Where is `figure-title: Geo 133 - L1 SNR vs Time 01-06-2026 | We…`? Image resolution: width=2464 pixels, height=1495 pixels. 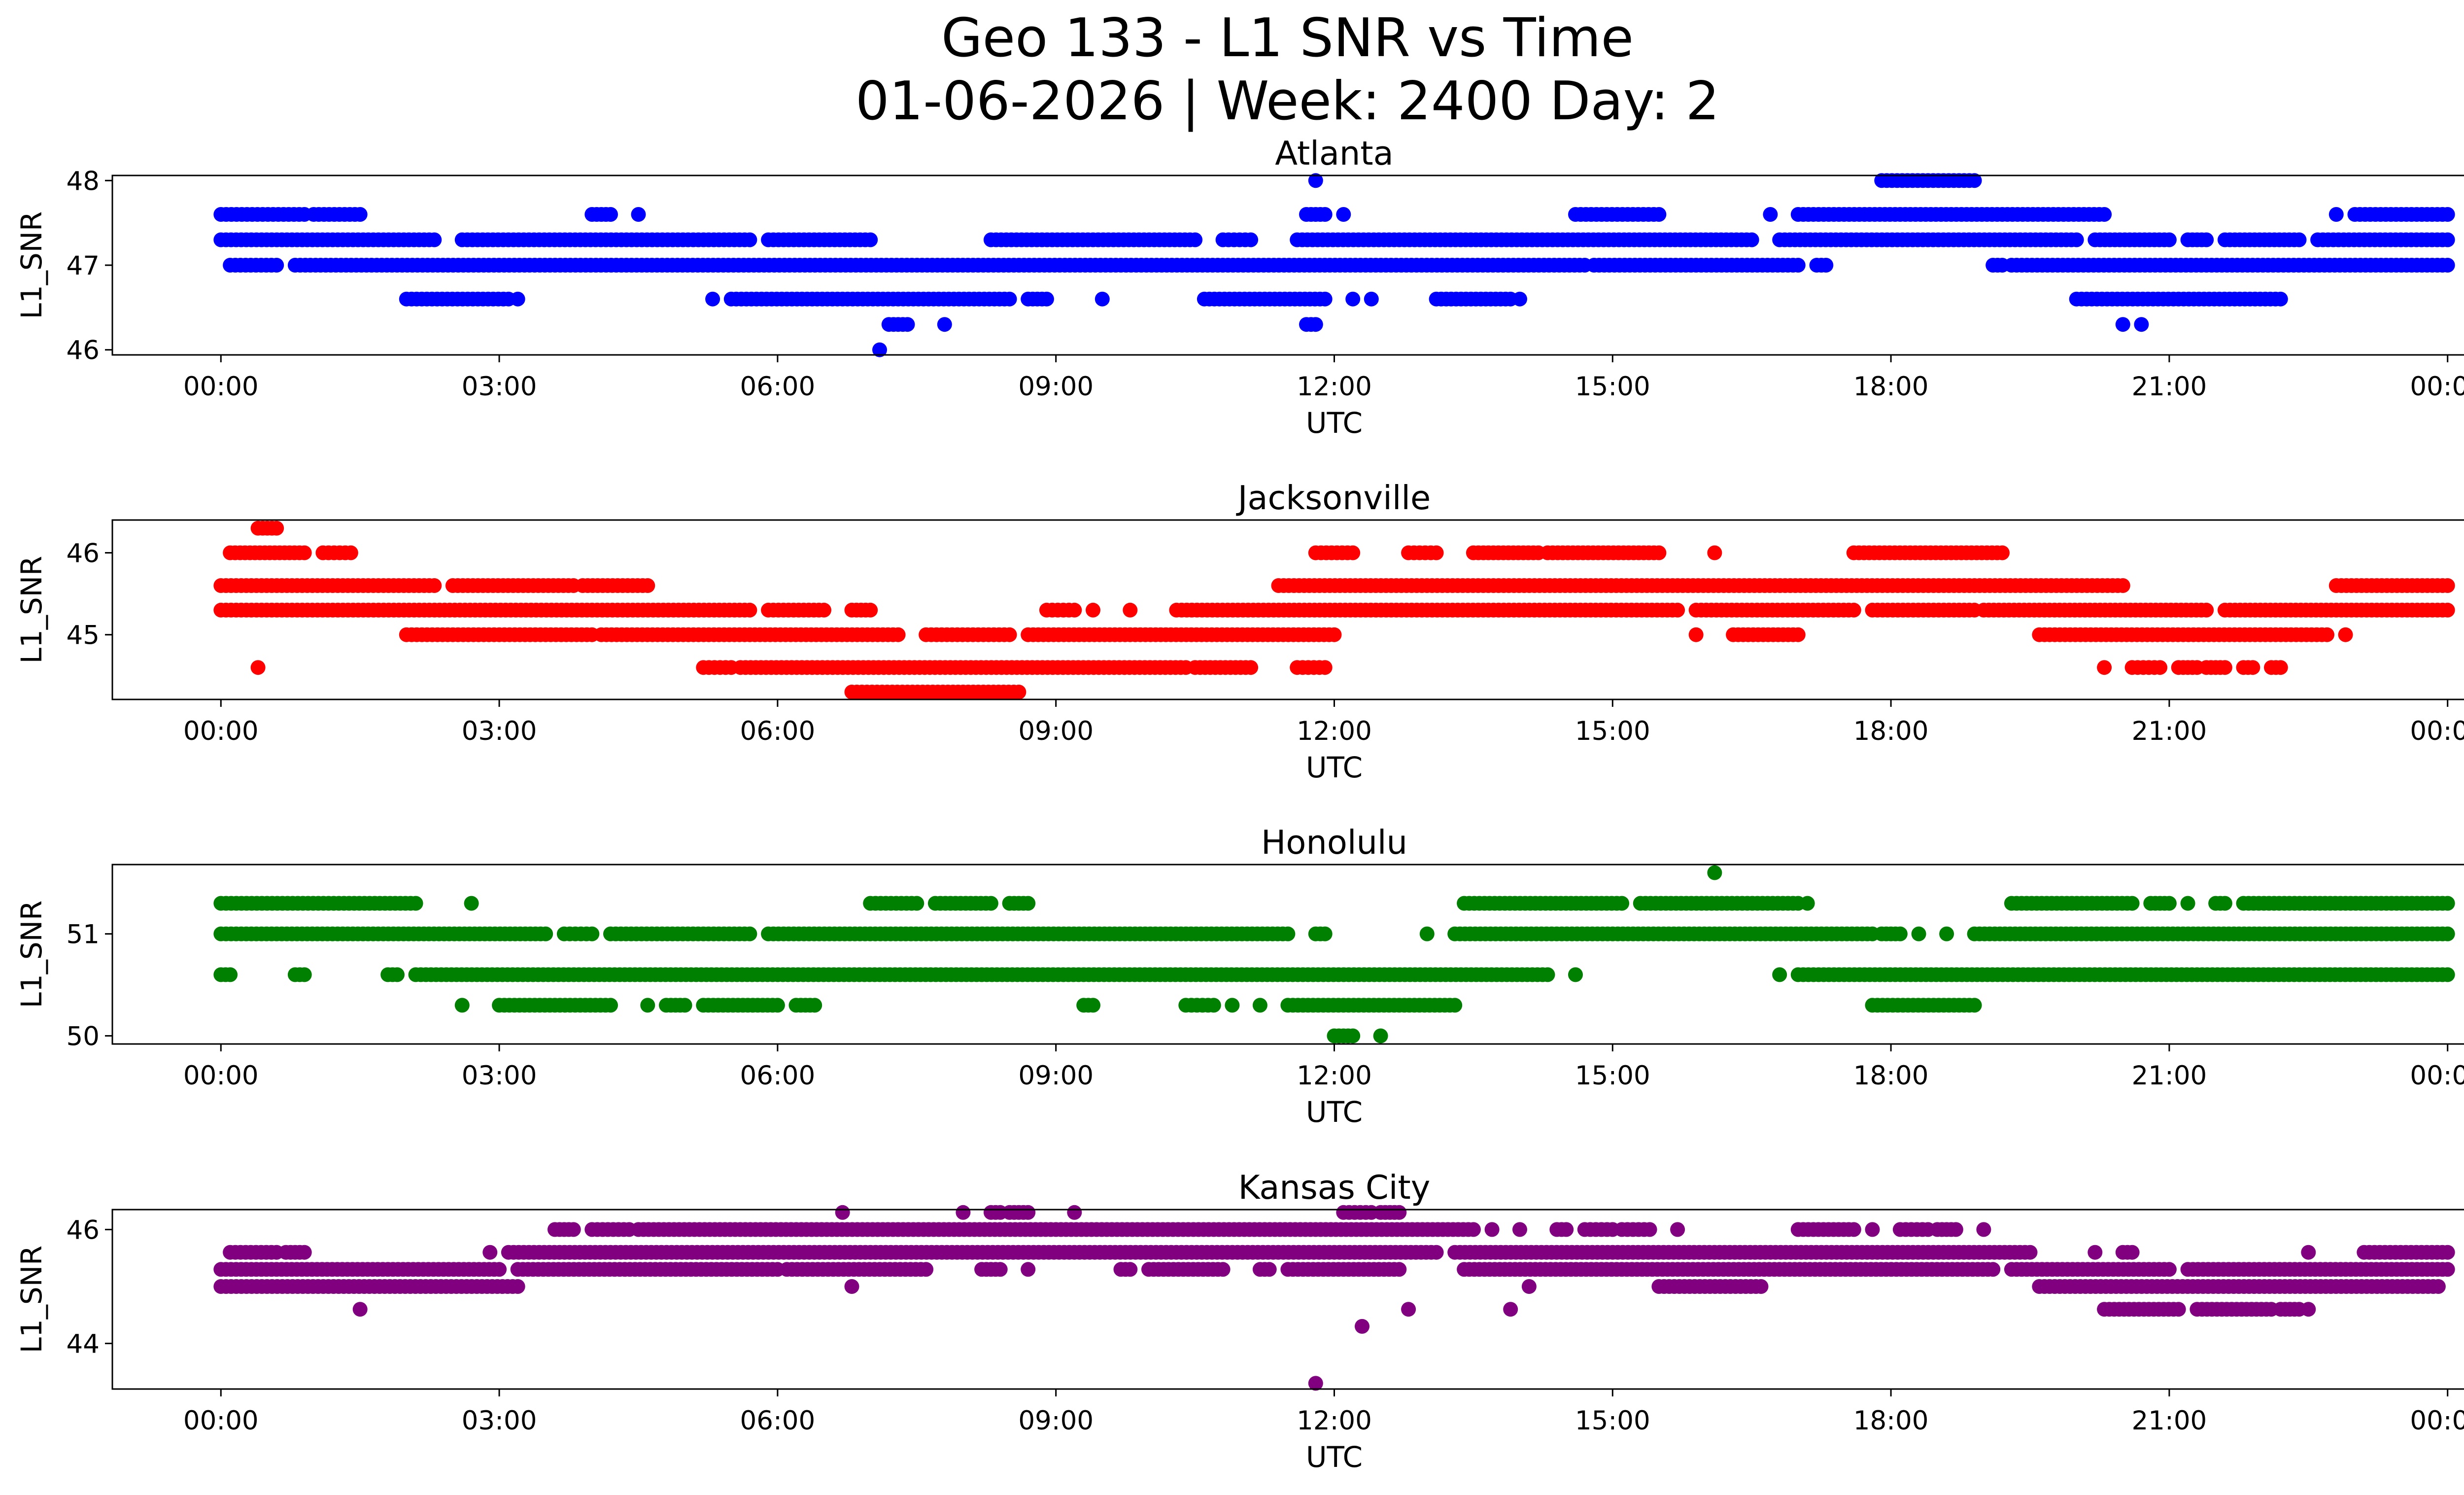
figure-title: Geo 133 - L1 SNR vs Time 01-06-2026 | We… is located at coordinates (1232, 70).